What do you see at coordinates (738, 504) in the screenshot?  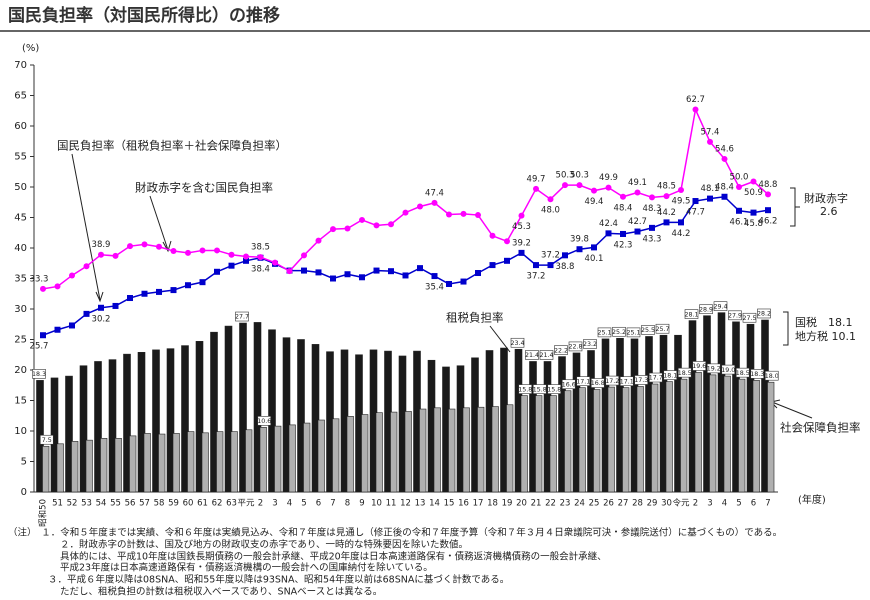 I see `x-tick-label: 5` at bounding box center [738, 504].